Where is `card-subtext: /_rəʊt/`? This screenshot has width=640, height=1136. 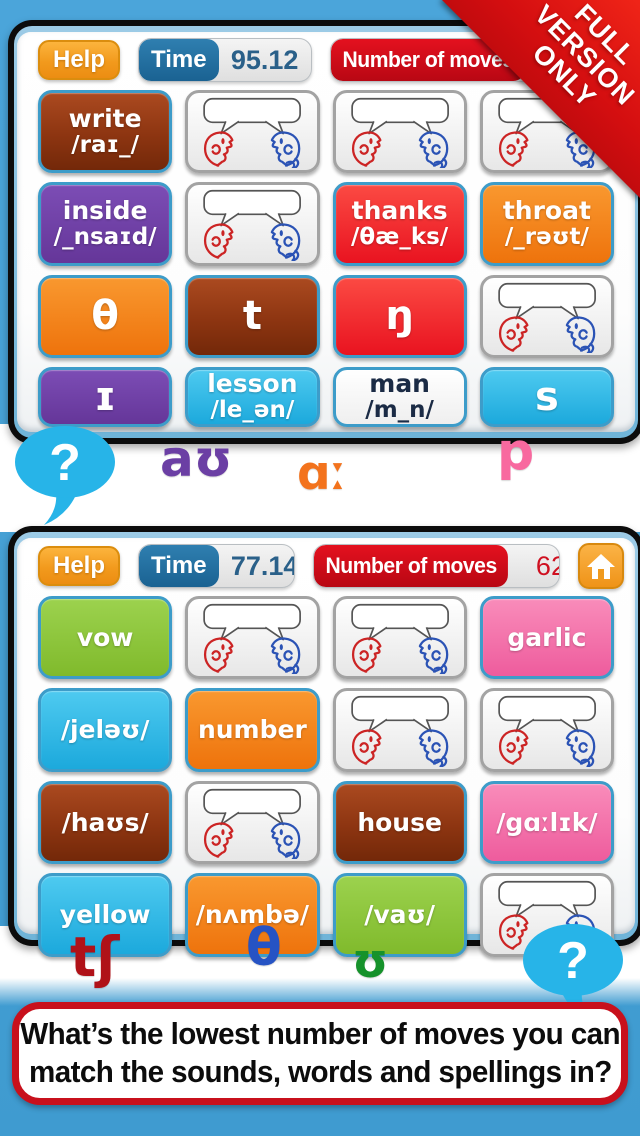
card-subtext: /_rəʊt/ is located at coordinates (546, 237).